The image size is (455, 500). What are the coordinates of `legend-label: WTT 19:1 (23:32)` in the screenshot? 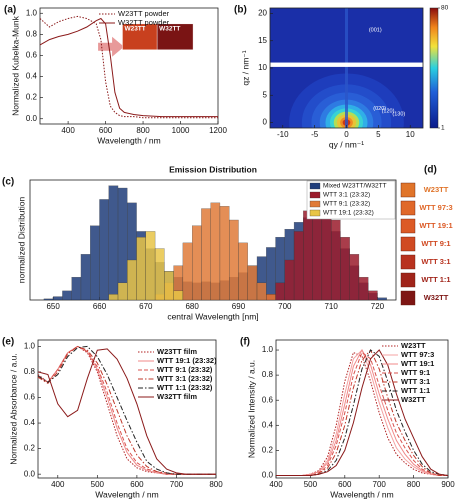 It's located at (187, 360).